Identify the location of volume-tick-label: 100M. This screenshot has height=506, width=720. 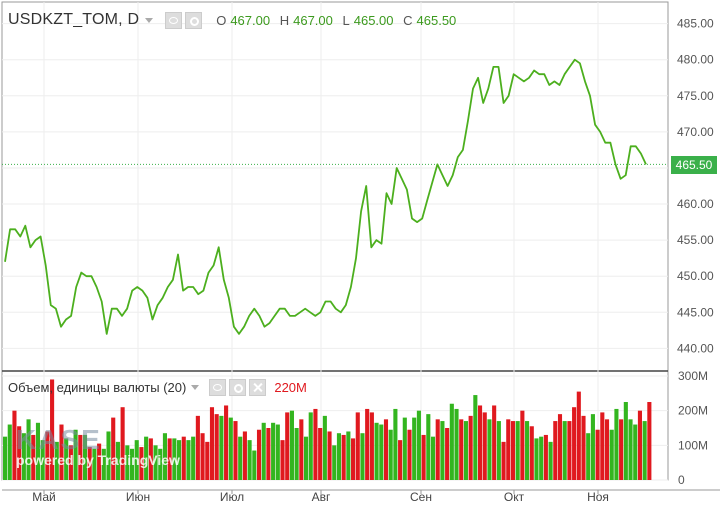
(693, 445).